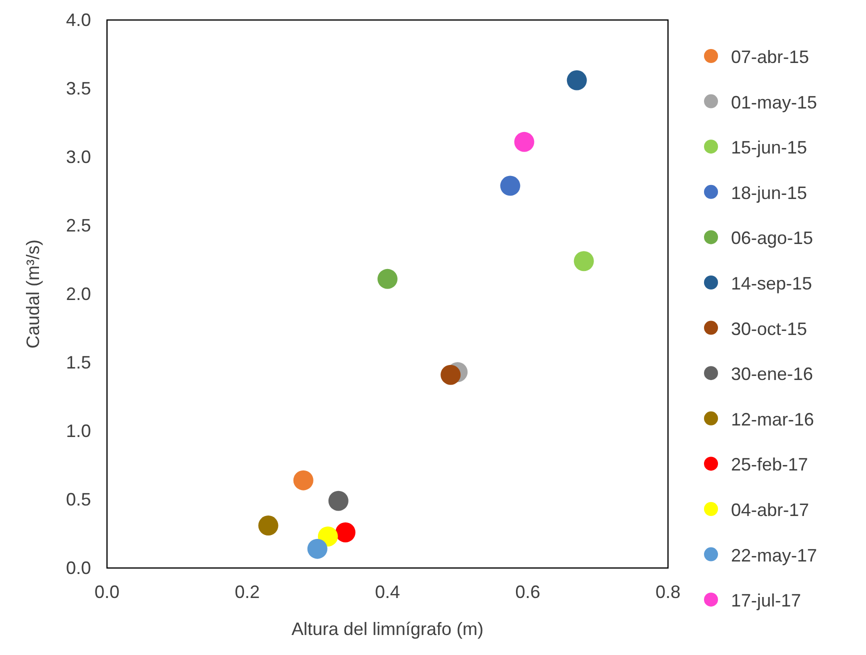 The height and width of the screenshot is (655, 866). I want to click on y-tick-label: 2.5, so click(78, 226).